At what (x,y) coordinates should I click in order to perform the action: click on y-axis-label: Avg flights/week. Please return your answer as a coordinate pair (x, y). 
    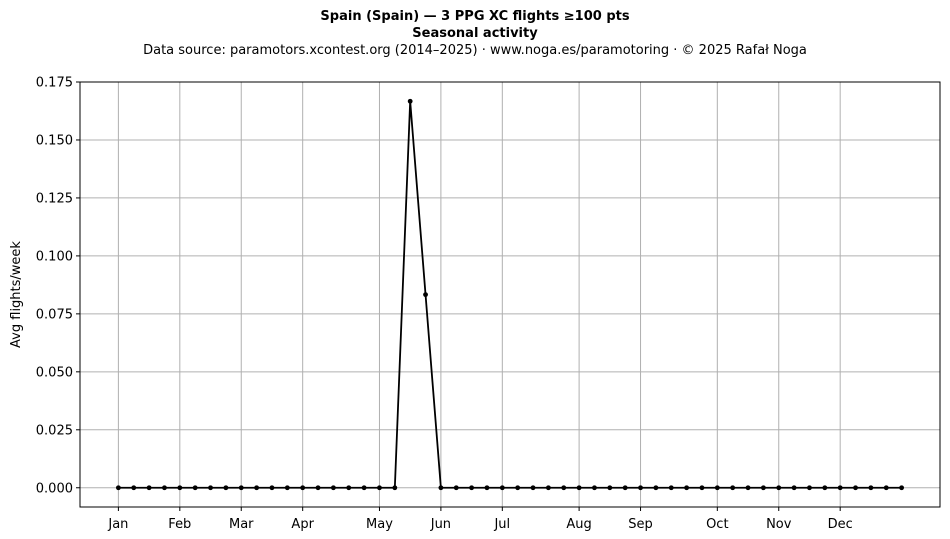
    Looking at the image, I should click on (16, 294).